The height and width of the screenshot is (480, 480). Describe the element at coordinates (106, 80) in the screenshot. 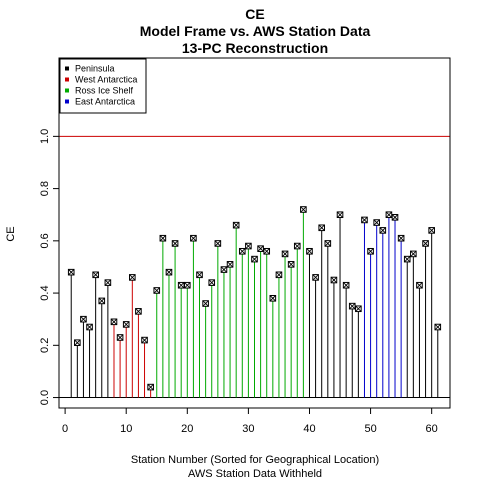

I see `legend-label: West Antarctica` at that location.